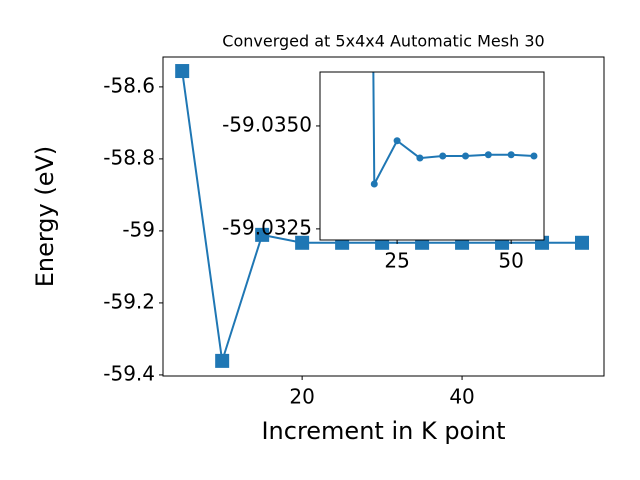 This screenshot has width=640, height=480. What do you see at coordinates (383, 431) in the screenshot?
I see `x-axis-label: Increment in K point` at bounding box center [383, 431].